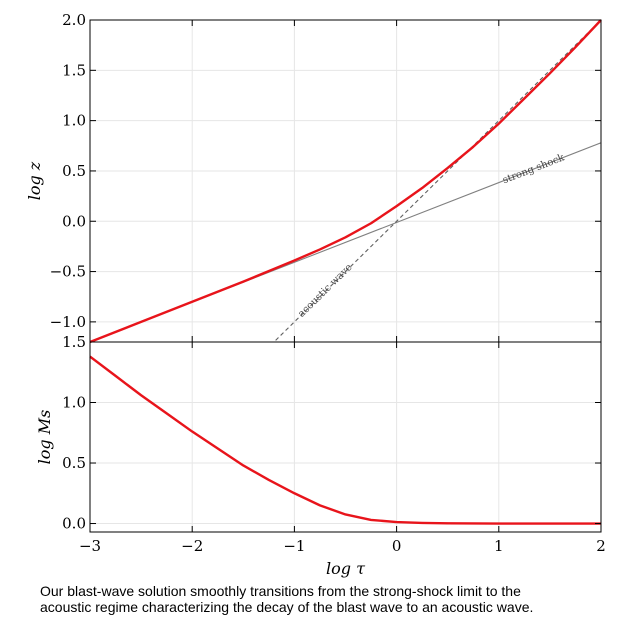  Describe the element at coordinates (74, 20) in the screenshot. I see `y-tick-label: 2.0` at that location.